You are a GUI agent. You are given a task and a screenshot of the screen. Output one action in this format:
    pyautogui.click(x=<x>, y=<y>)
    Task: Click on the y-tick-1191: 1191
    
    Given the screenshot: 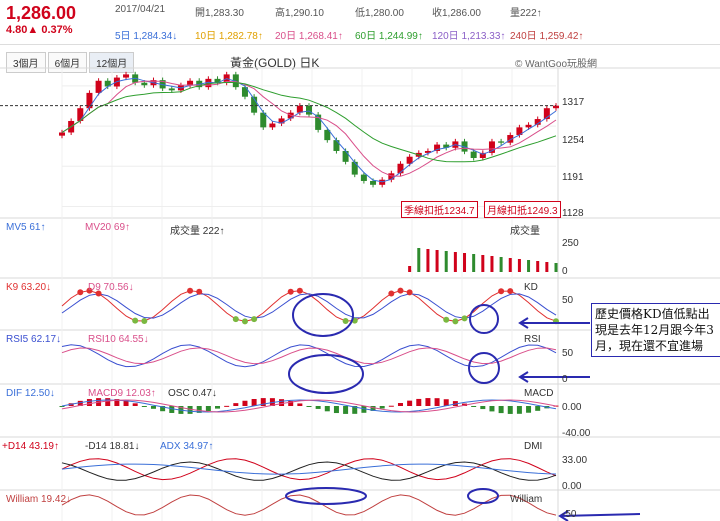 What is the action you would take?
    pyautogui.click(x=573, y=177)
    